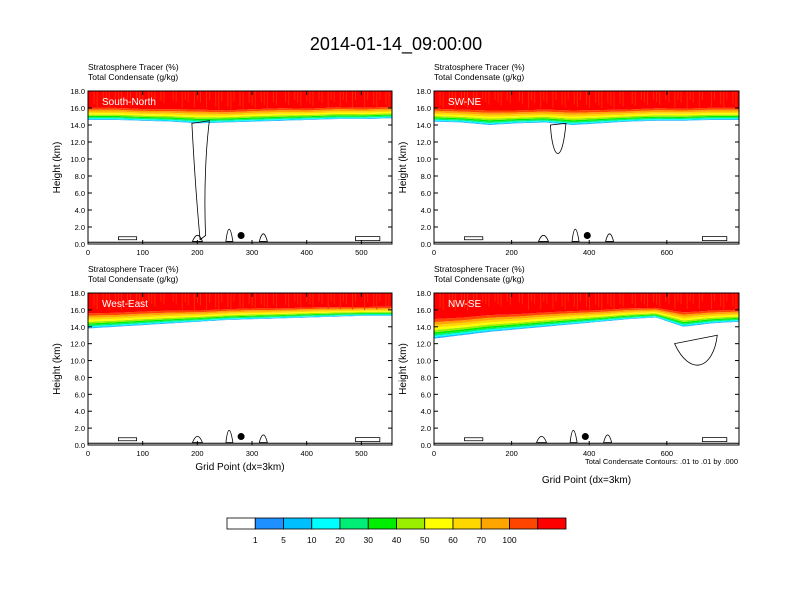 Image resolution: width=792 pixels, height=612 pixels. Describe the element at coordinates (667, 453) in the screenshot. I see `x-tick-label: 600` at that location.